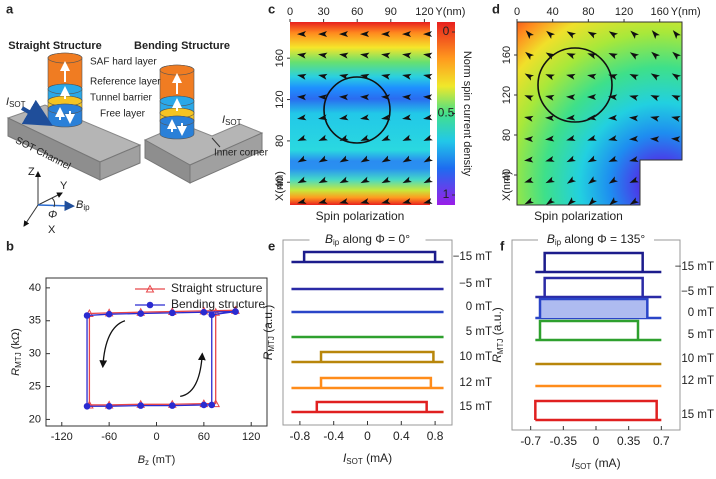  Describe the element at coordinates (218, 304) in the screenshot. I see `legend-label: Bending structure` at that location.